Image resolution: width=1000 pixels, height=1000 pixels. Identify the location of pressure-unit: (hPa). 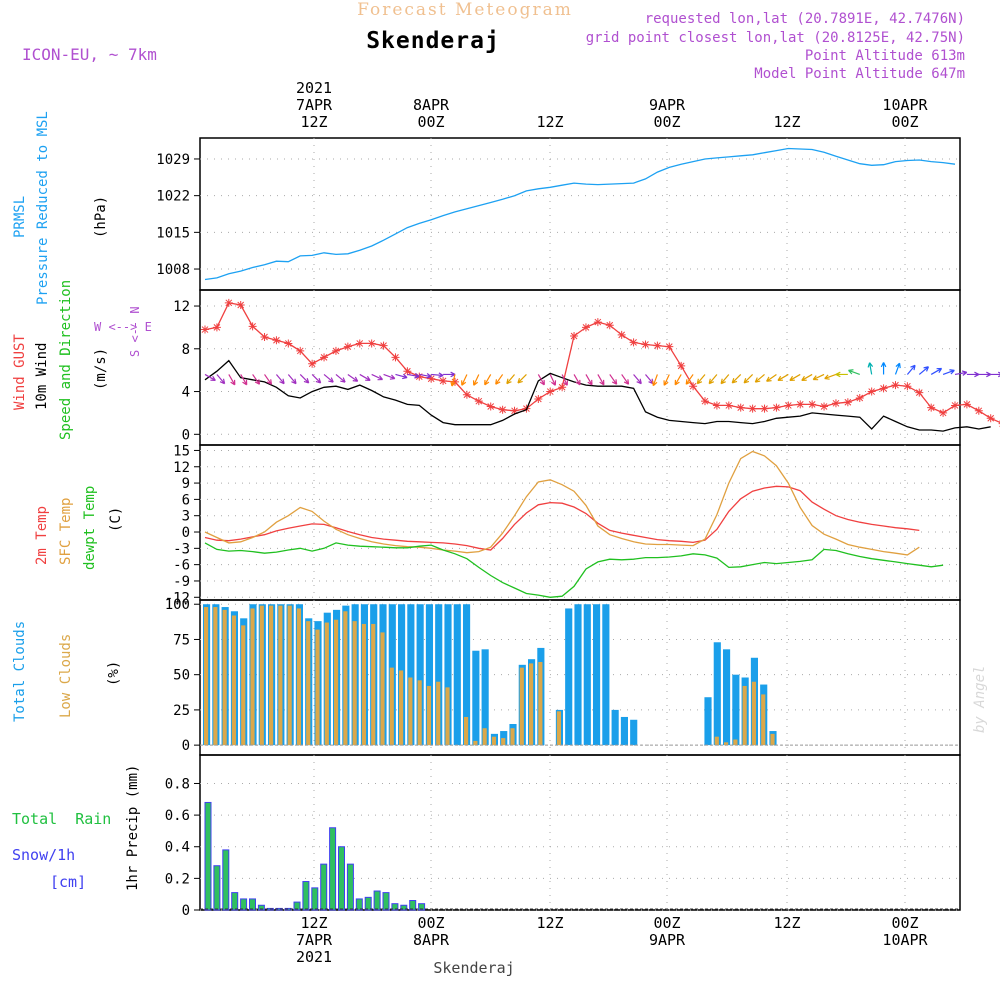
(101, 217).